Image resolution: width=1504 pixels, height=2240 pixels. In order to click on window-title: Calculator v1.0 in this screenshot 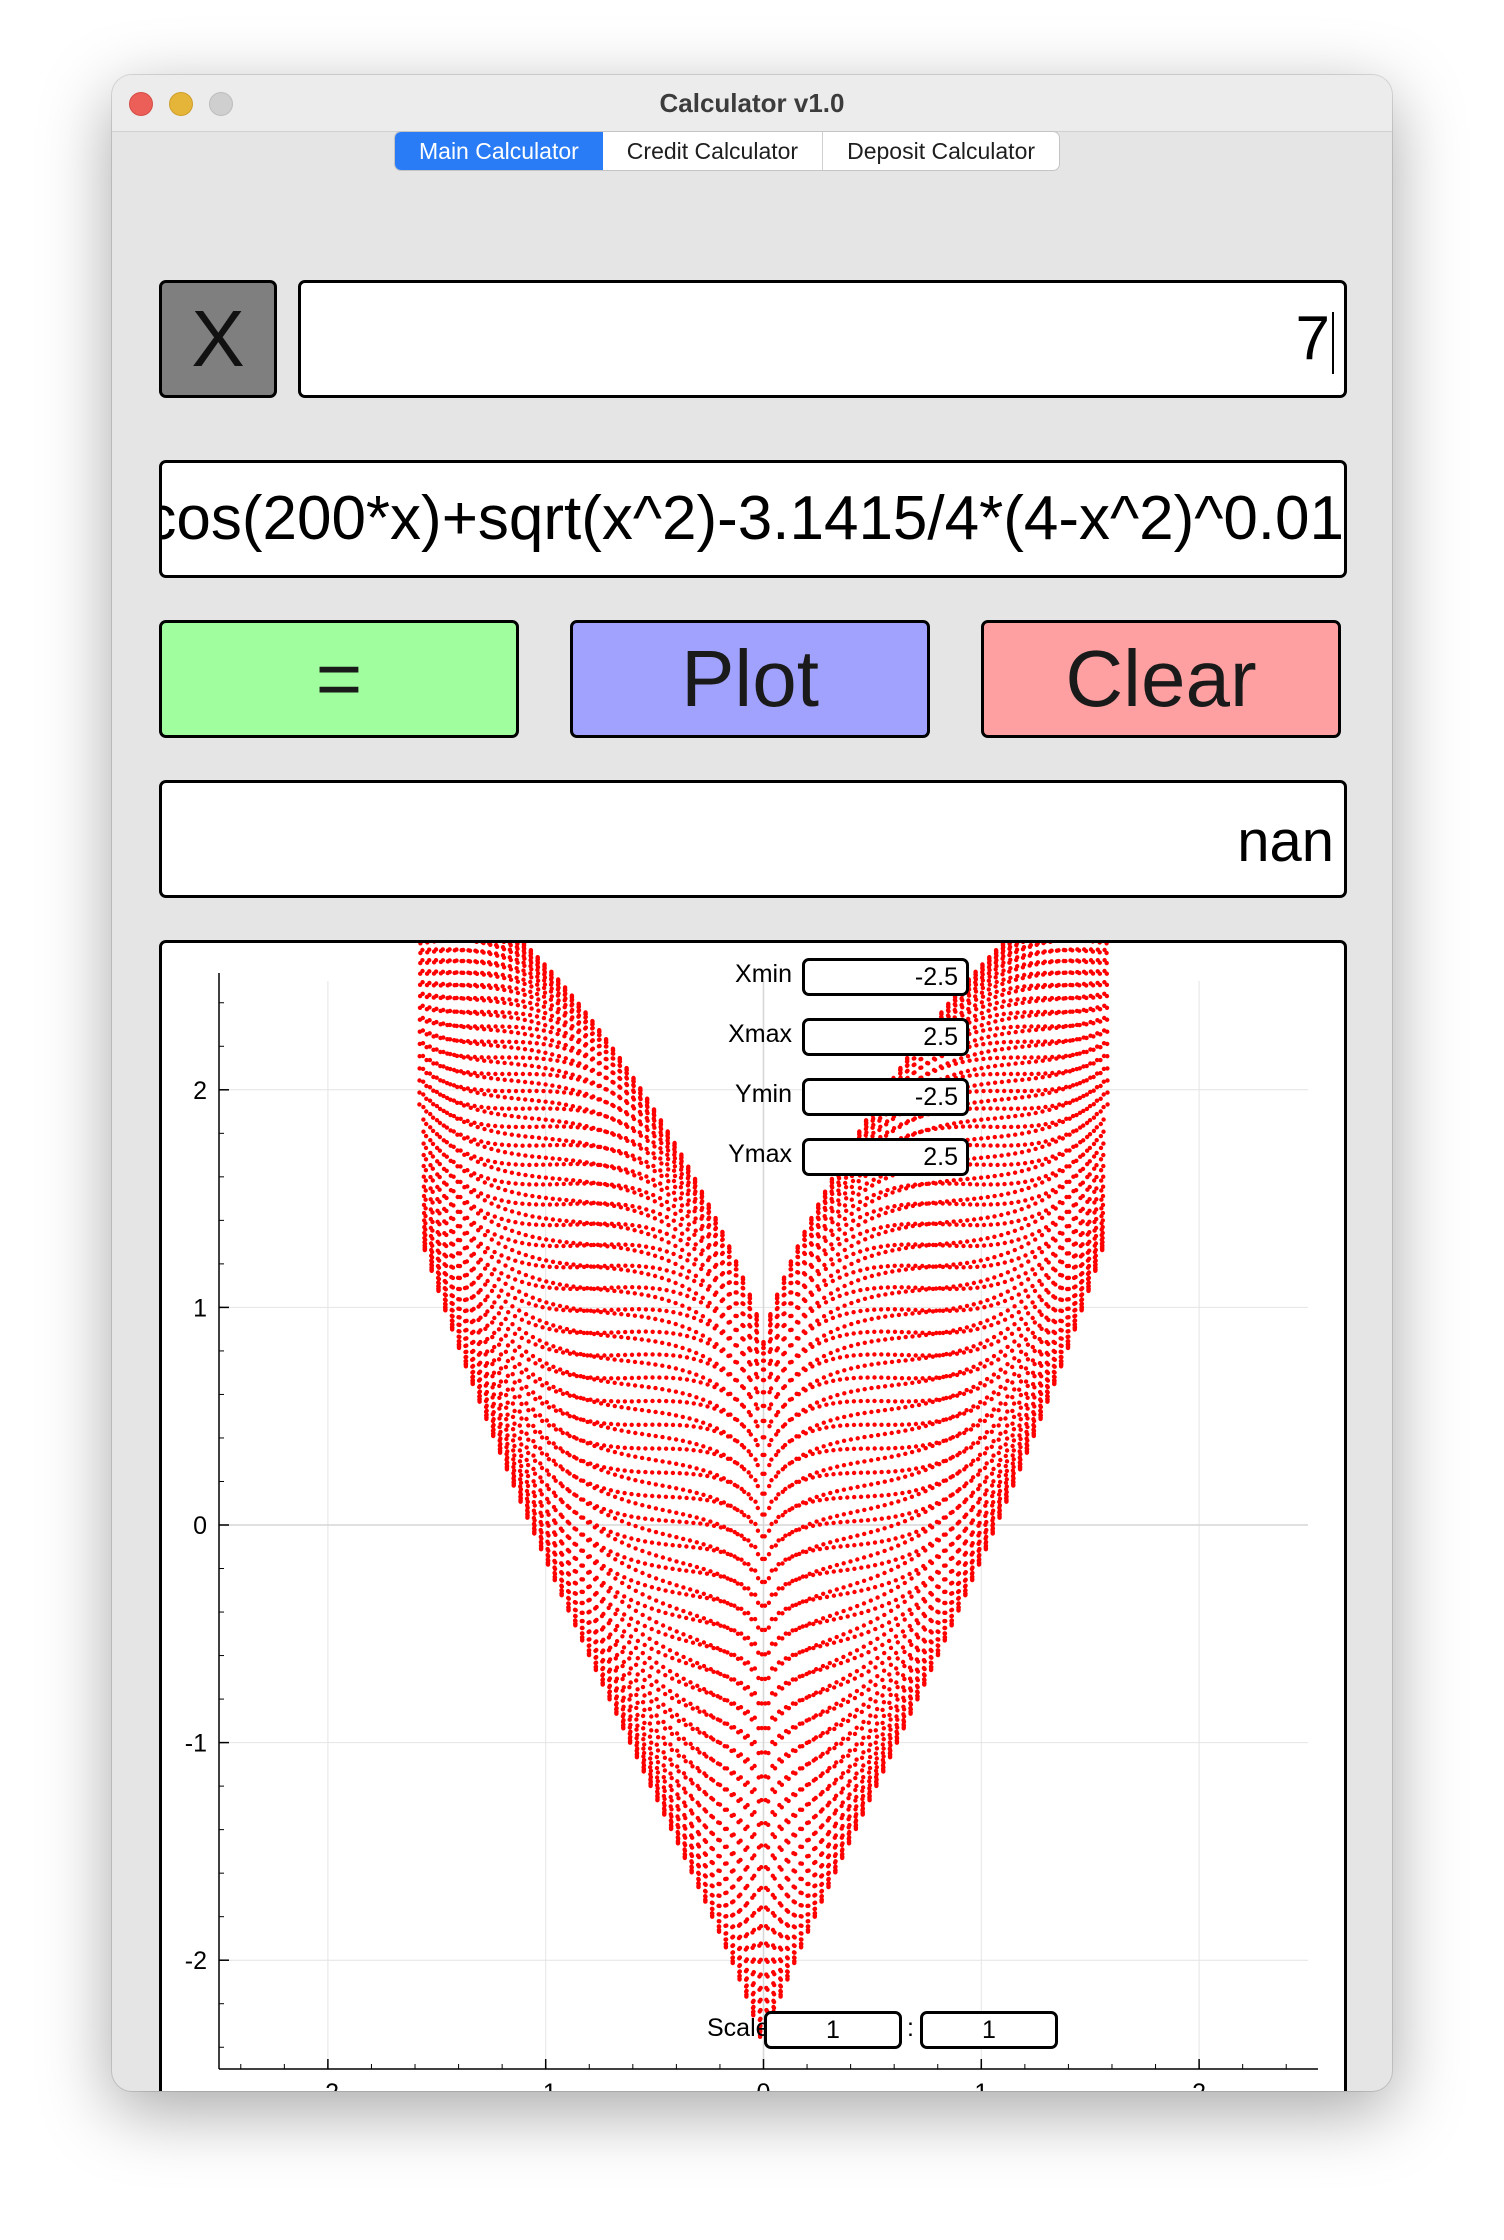, I will do `click(752, 103)`.